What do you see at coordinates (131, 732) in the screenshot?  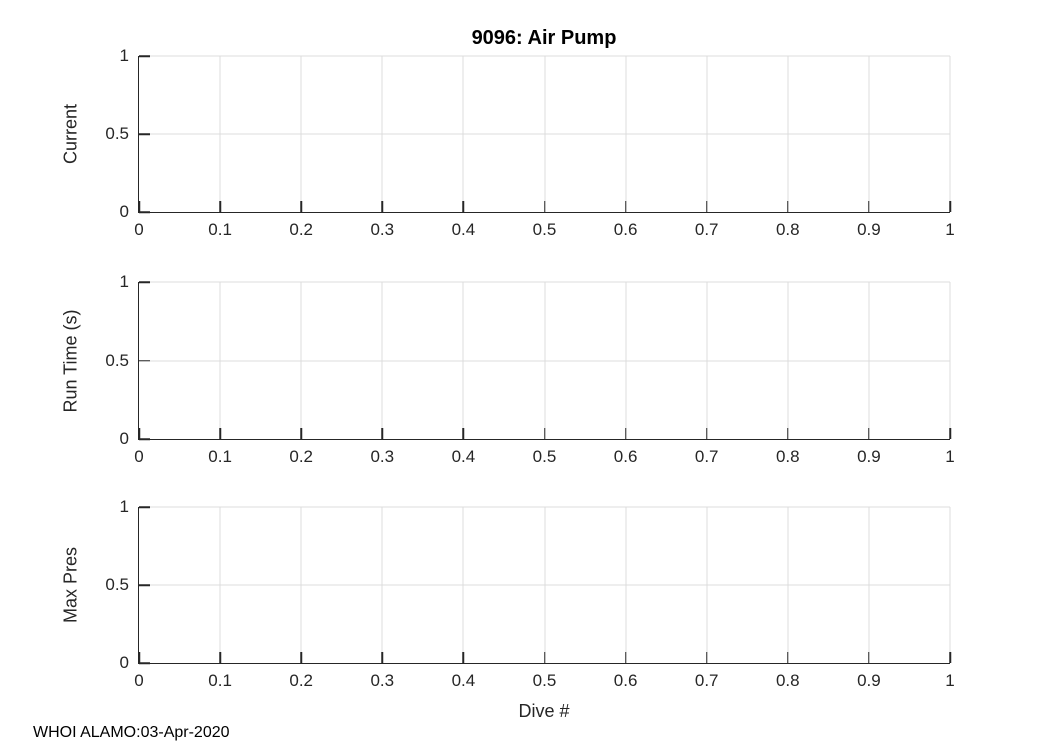 I see `footer-annotation: WHOI ALAMO:03-Apr-2020` at bounding box center [131, 732].